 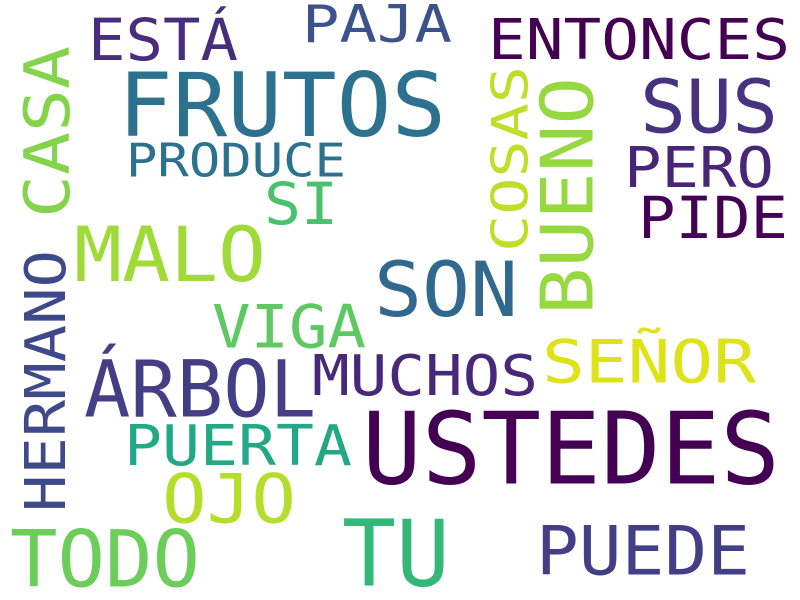 I want to click on word-arbol: ÁRBOL, so click(x=200, y=389).